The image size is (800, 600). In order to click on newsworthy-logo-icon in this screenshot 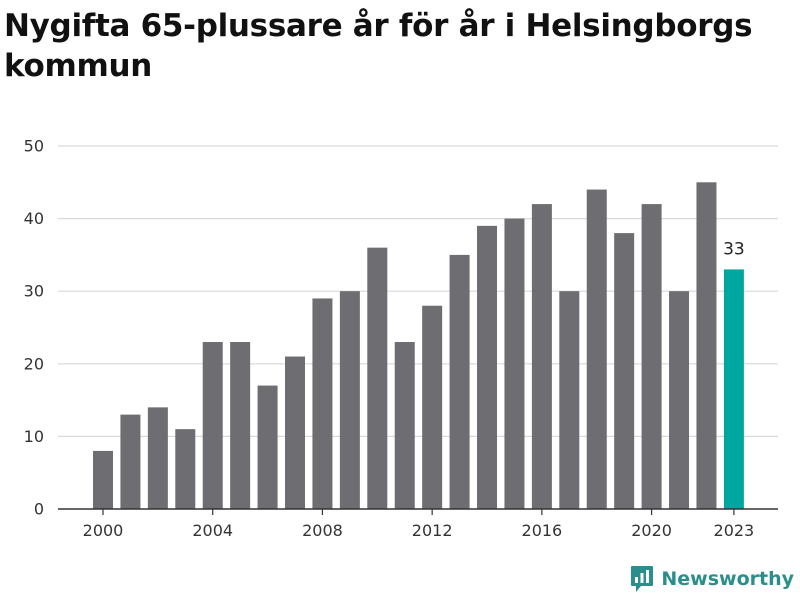, I will do `click(642, 579)`.